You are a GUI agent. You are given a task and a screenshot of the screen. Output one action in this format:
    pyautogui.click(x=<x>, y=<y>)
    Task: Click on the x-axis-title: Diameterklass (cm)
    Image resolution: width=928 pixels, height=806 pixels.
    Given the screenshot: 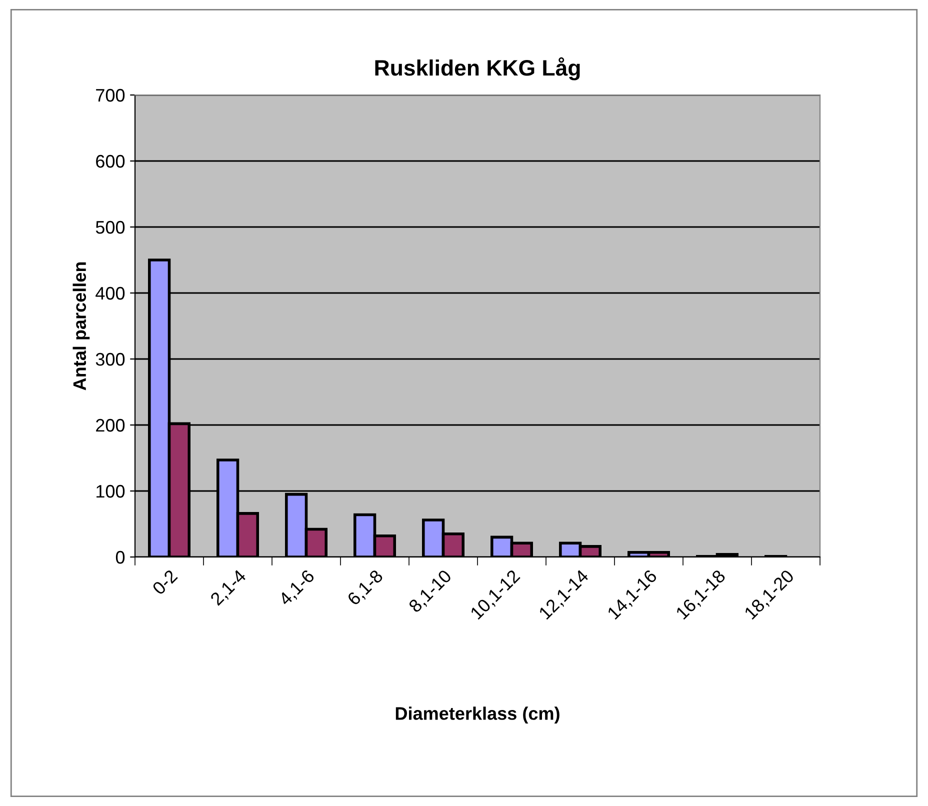 What is the action you would take?
    pyautogui.click(x=478, y=715)
    